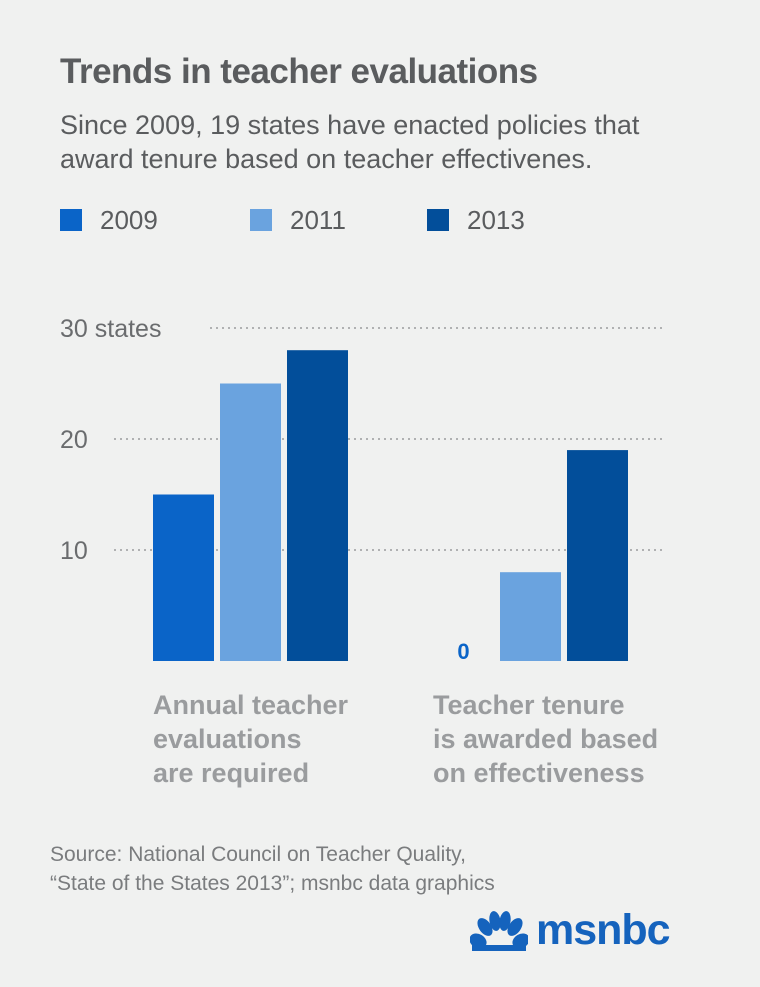  I want to click on msnbc-logo: msnbc, so click(590, 930).